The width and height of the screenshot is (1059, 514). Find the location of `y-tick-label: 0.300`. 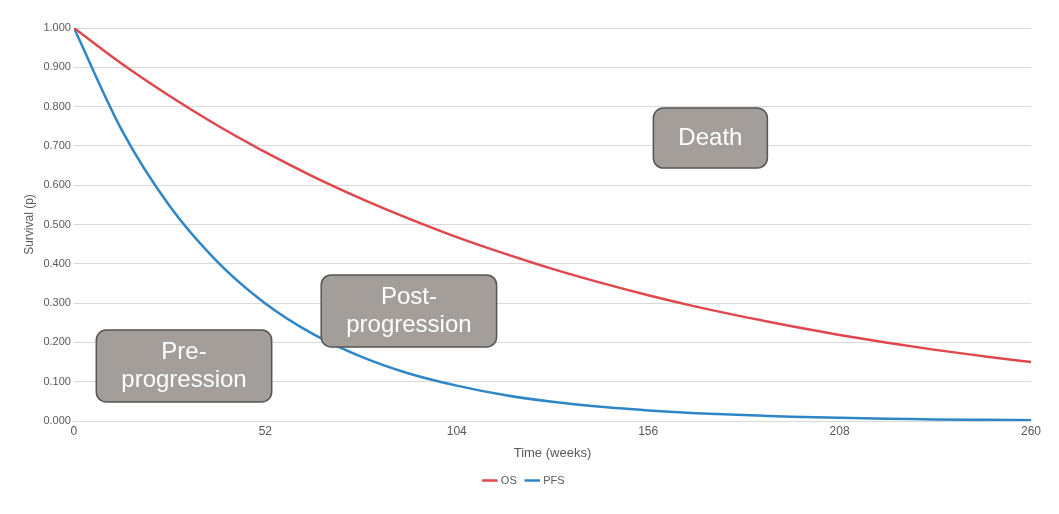

y-tick-label: 0.300 is located at coordinates (57, 302).